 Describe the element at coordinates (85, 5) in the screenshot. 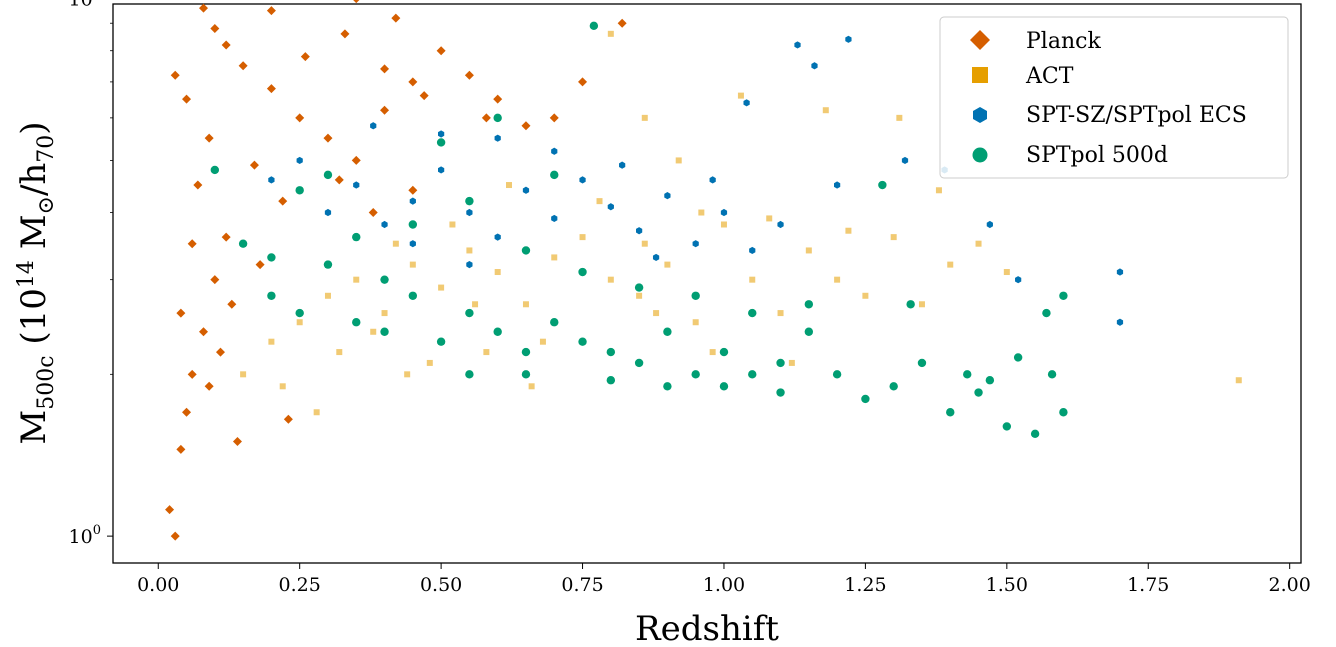

I see `y-tick-label: 101` at that location.